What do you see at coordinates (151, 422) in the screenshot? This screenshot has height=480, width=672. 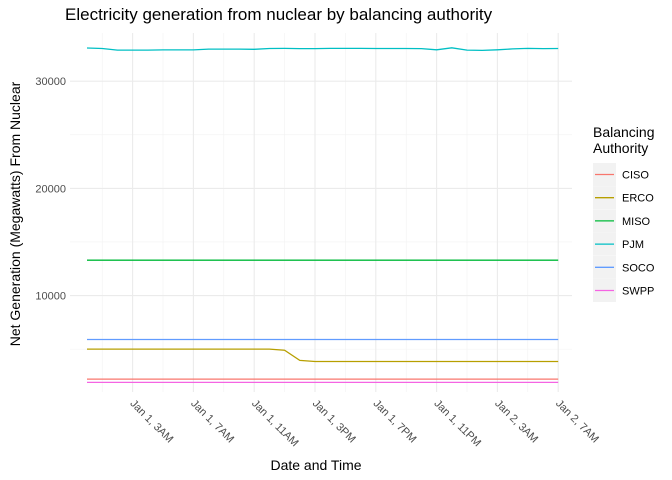 I see `x-tick-label: Jan 1, 3AM` at bounding box center [151, 422].